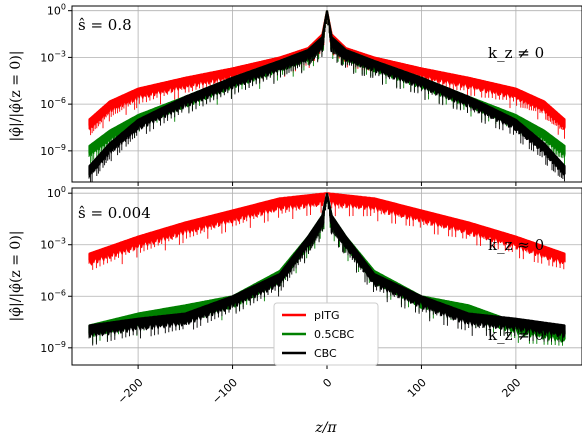 The height and width of the screenshot is (441, 582). Describe the element at coordinates (326, 231) in the screenshot. I see `bottom-series-pitg-spikes` at that location.